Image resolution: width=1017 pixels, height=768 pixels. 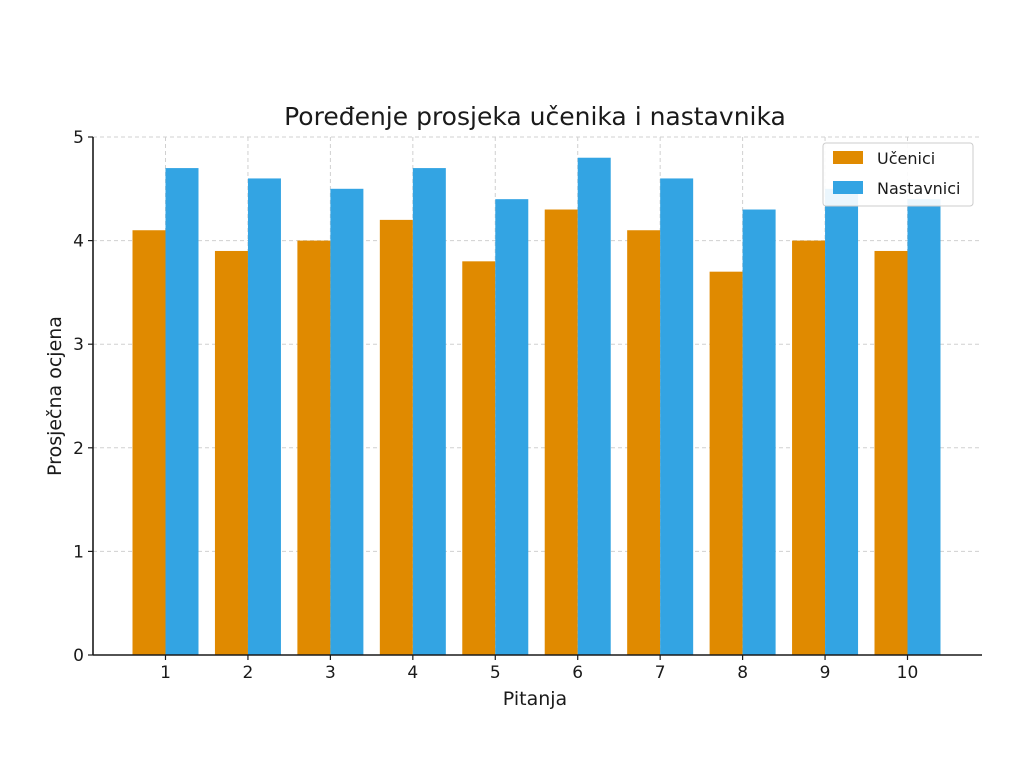 I want to click on legend: Učenici Nastavnici, so click(x=898, y=174).